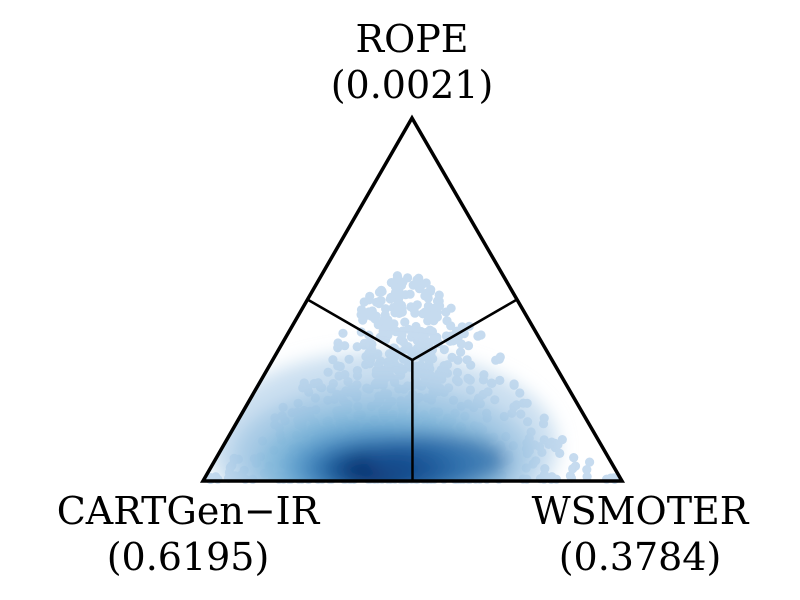  I want to click on vertex-label-top: ROPE (0.0021), so click(412, 62).